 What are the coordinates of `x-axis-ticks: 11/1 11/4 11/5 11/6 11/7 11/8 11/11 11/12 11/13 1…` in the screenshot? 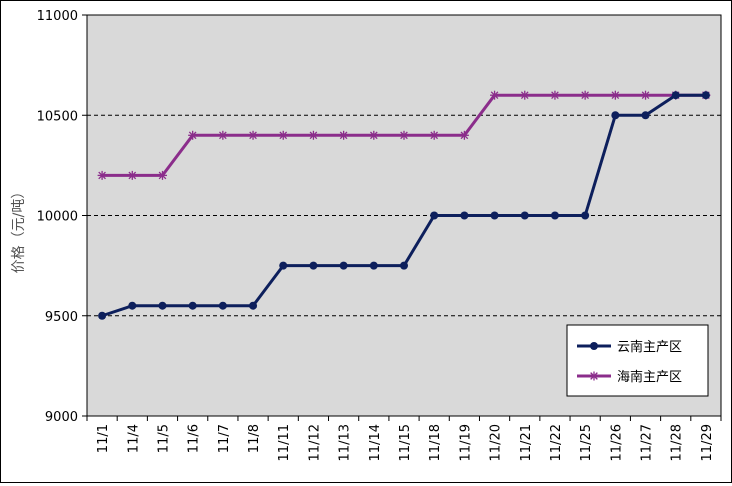 It's located at (404, 438).